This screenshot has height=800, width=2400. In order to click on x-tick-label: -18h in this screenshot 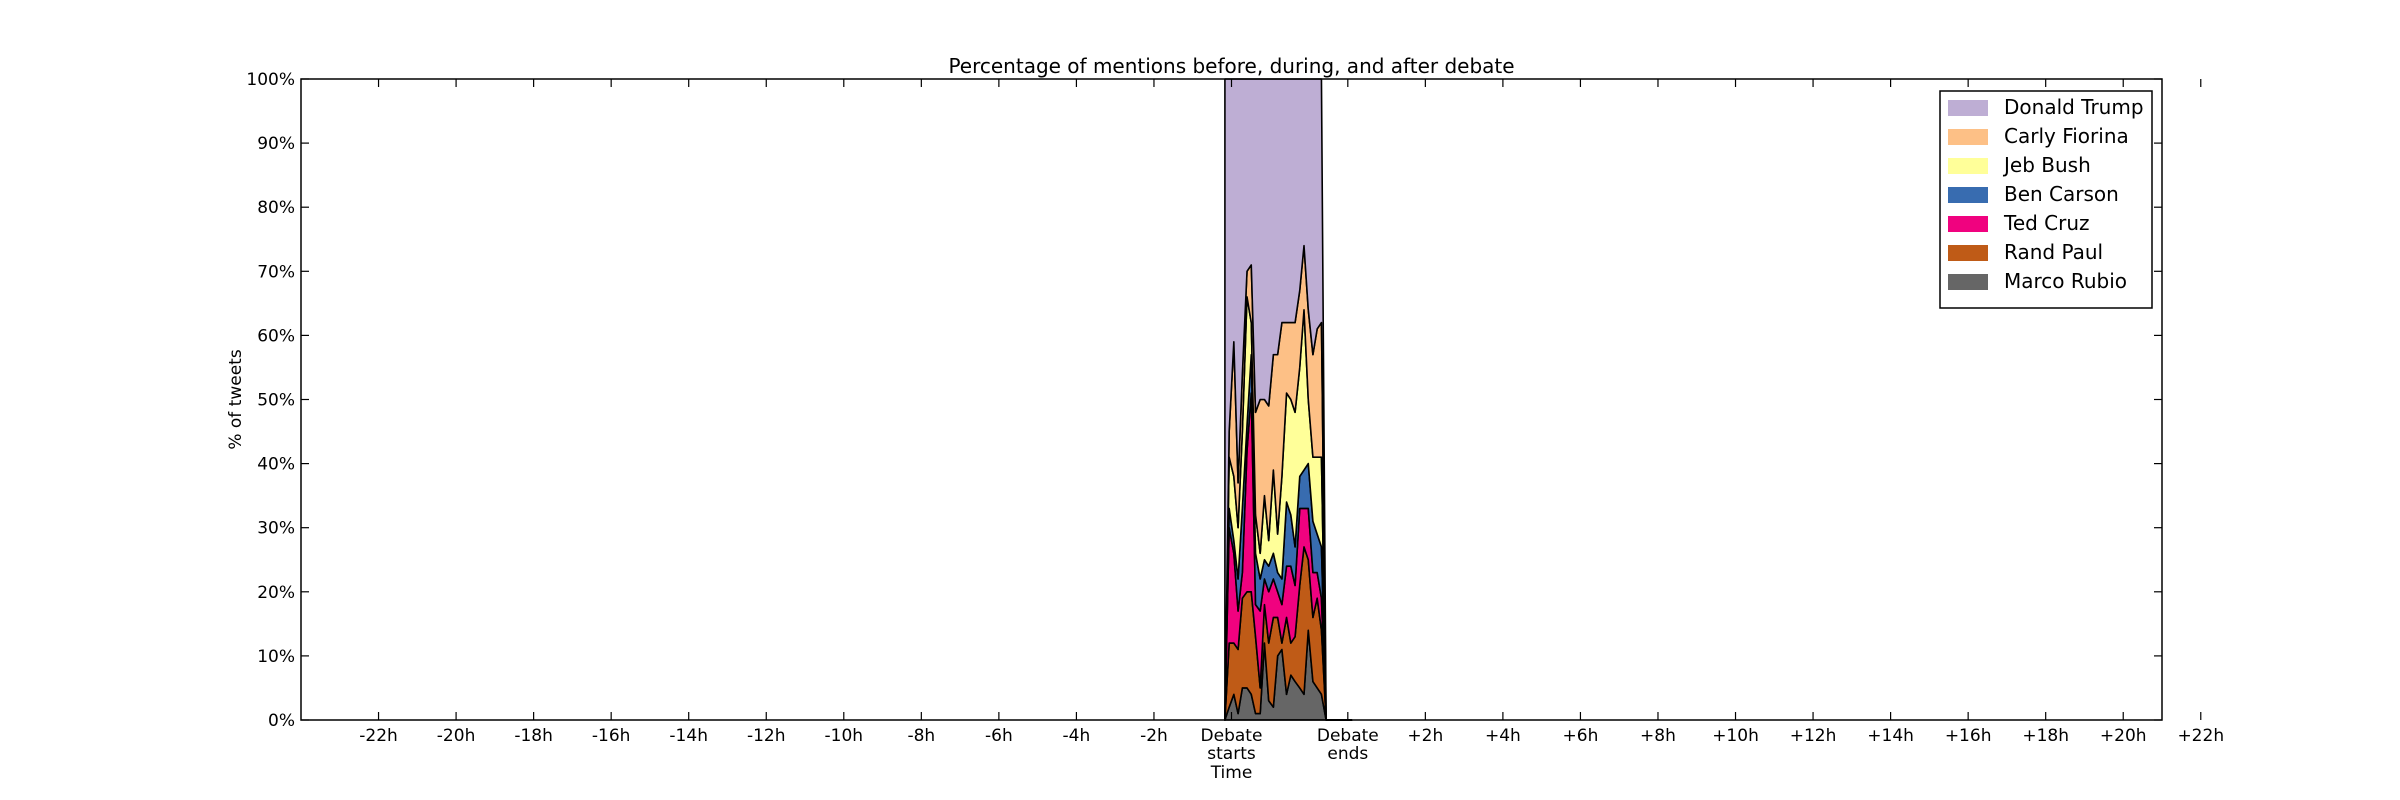, I will do `click(533, 736)`.